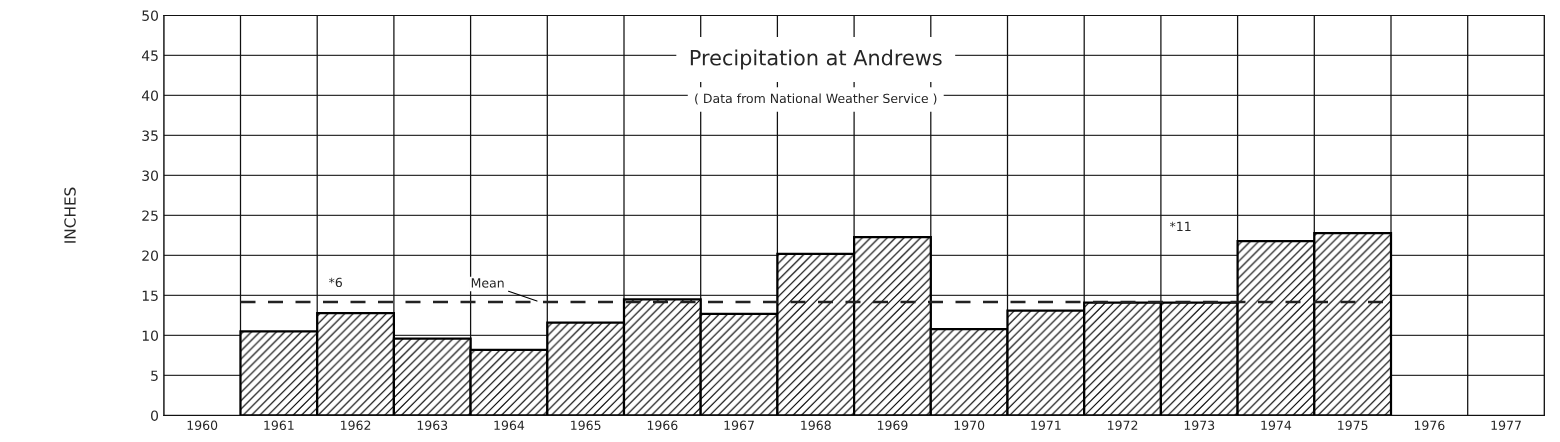 This screenshot has height=442, width=1560. What do you see at coordinates (150, 175) in the screenshot?
I see `y-tick-label: 30` at bounding box center [150, 175].